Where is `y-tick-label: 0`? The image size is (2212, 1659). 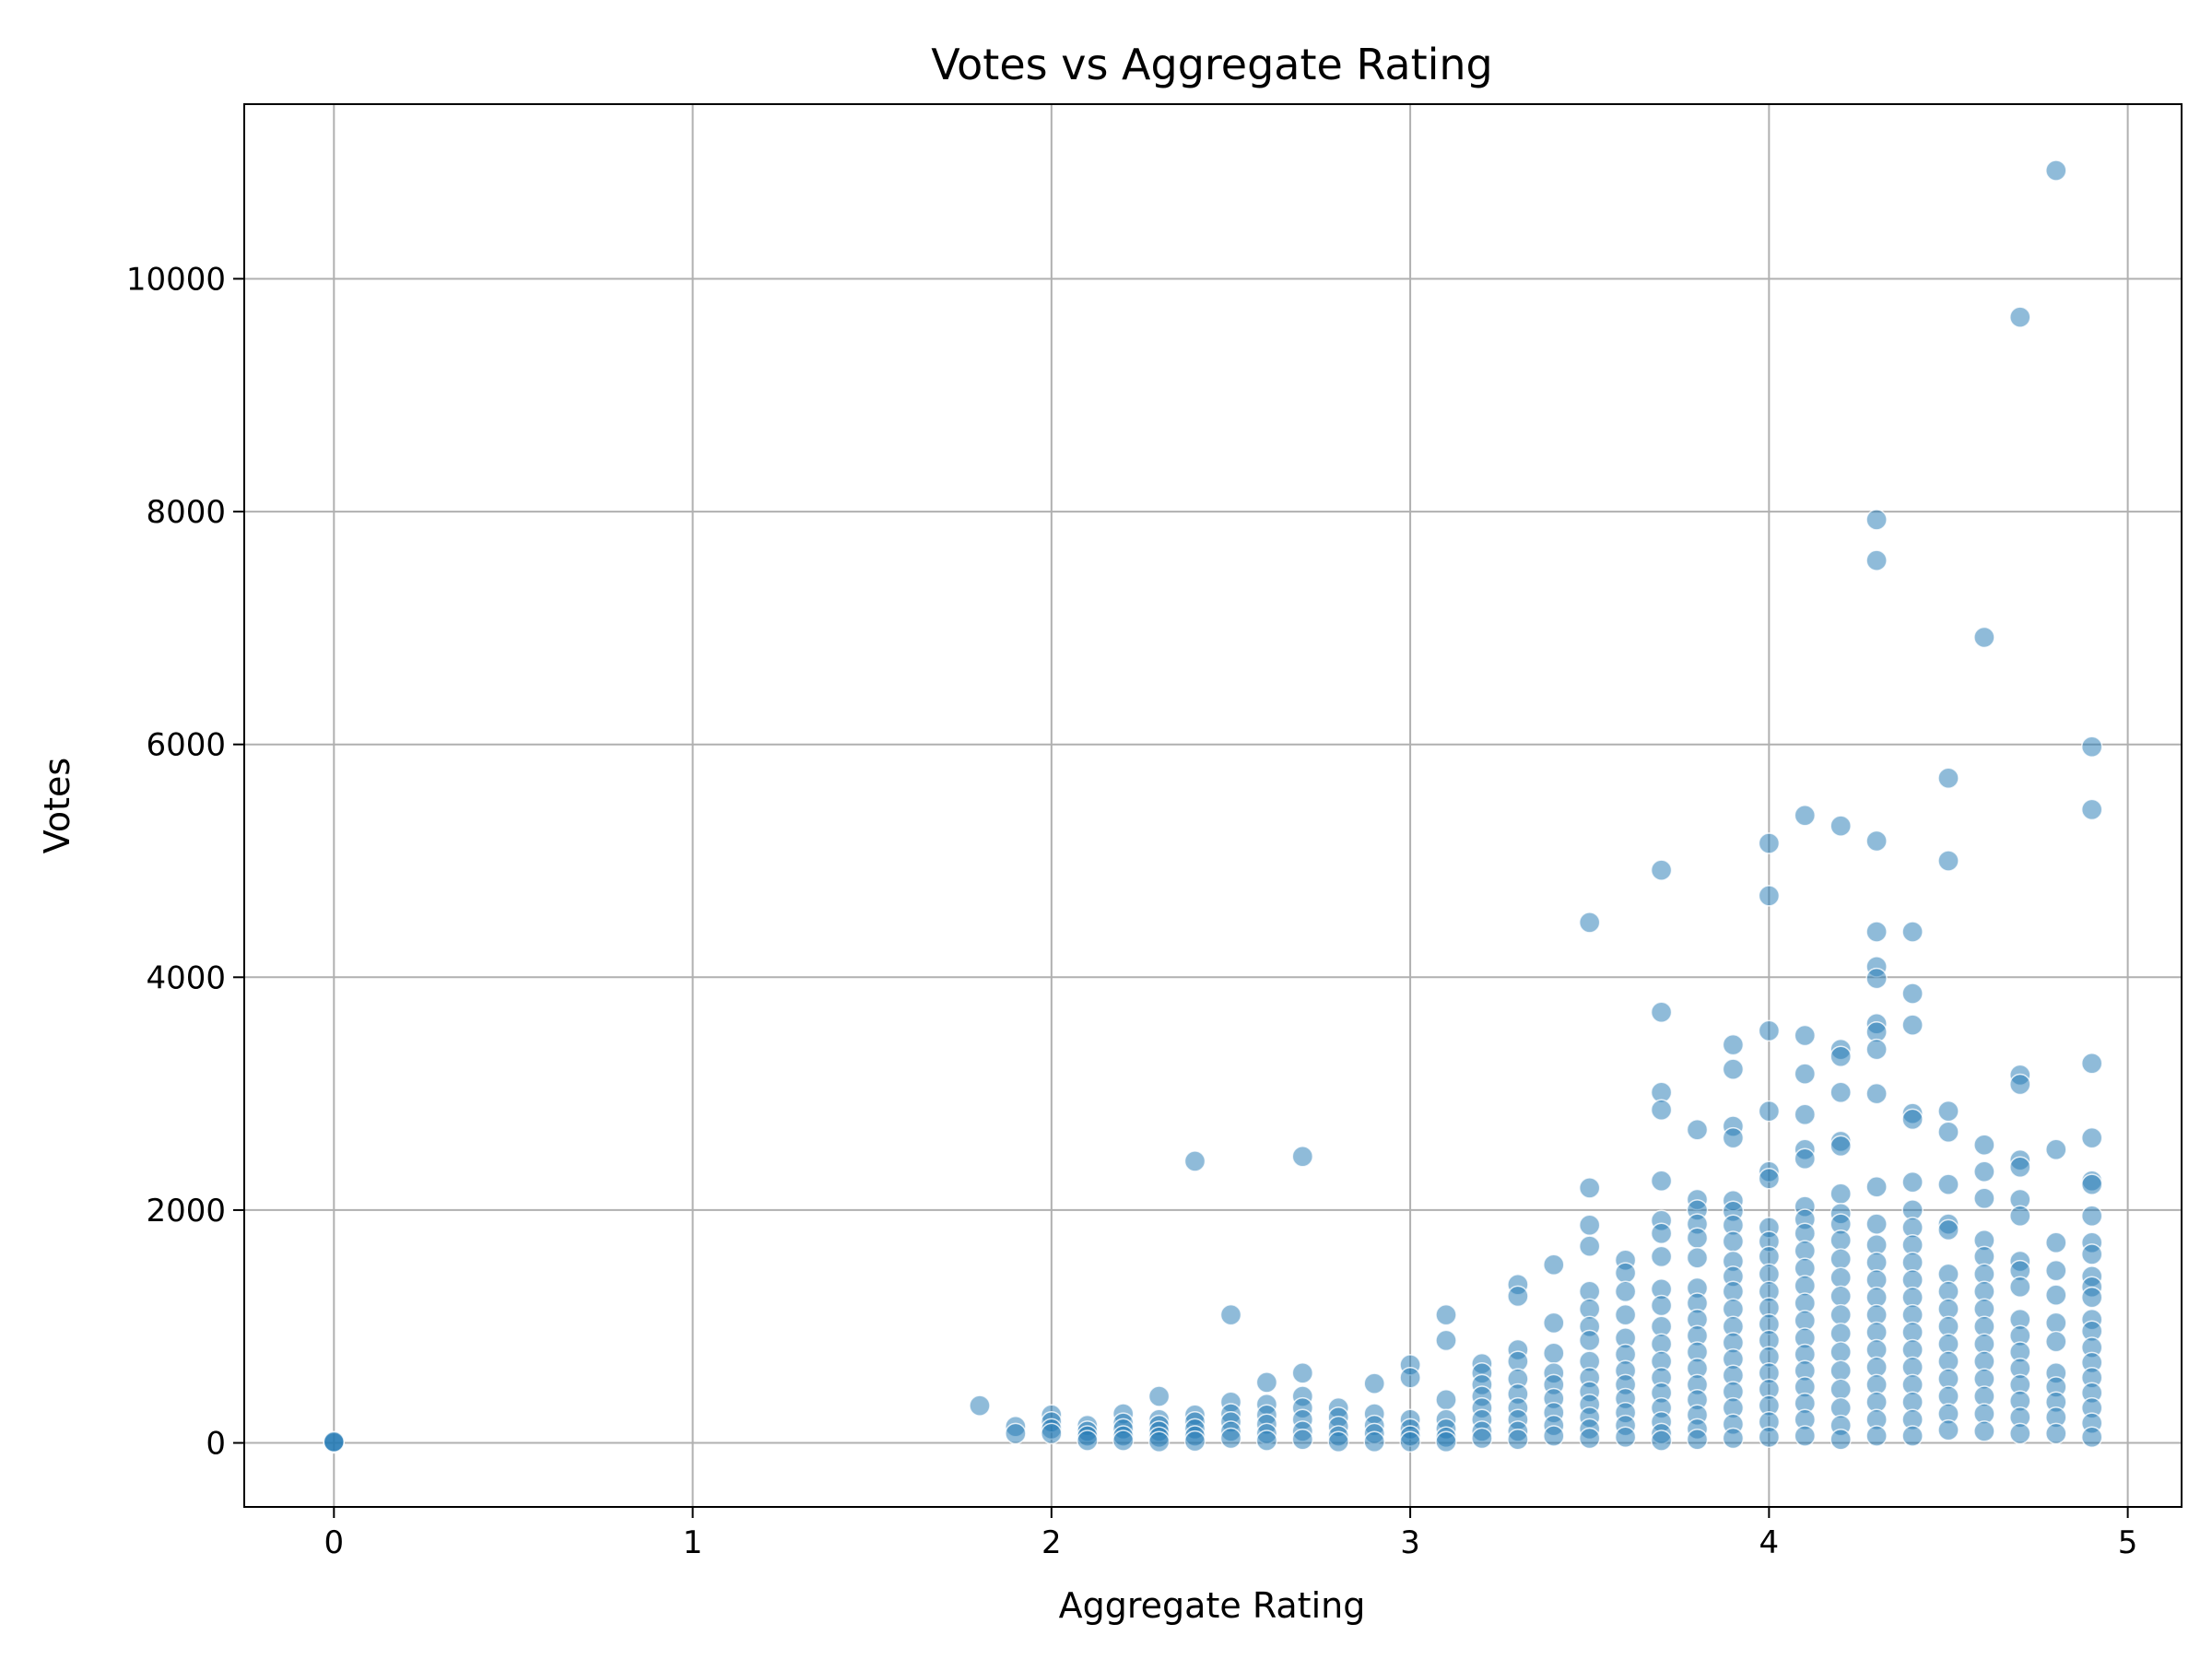 y-tick-label: 0 is located at coordinates (216, 1444).